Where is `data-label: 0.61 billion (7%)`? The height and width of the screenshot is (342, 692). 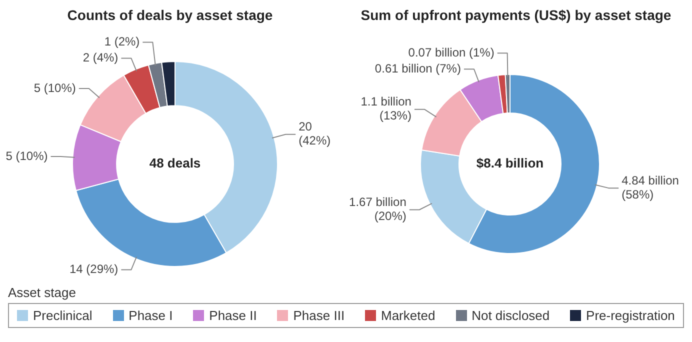
data-label: 0.61 billion (7%) is located at coordinates (417, 68).